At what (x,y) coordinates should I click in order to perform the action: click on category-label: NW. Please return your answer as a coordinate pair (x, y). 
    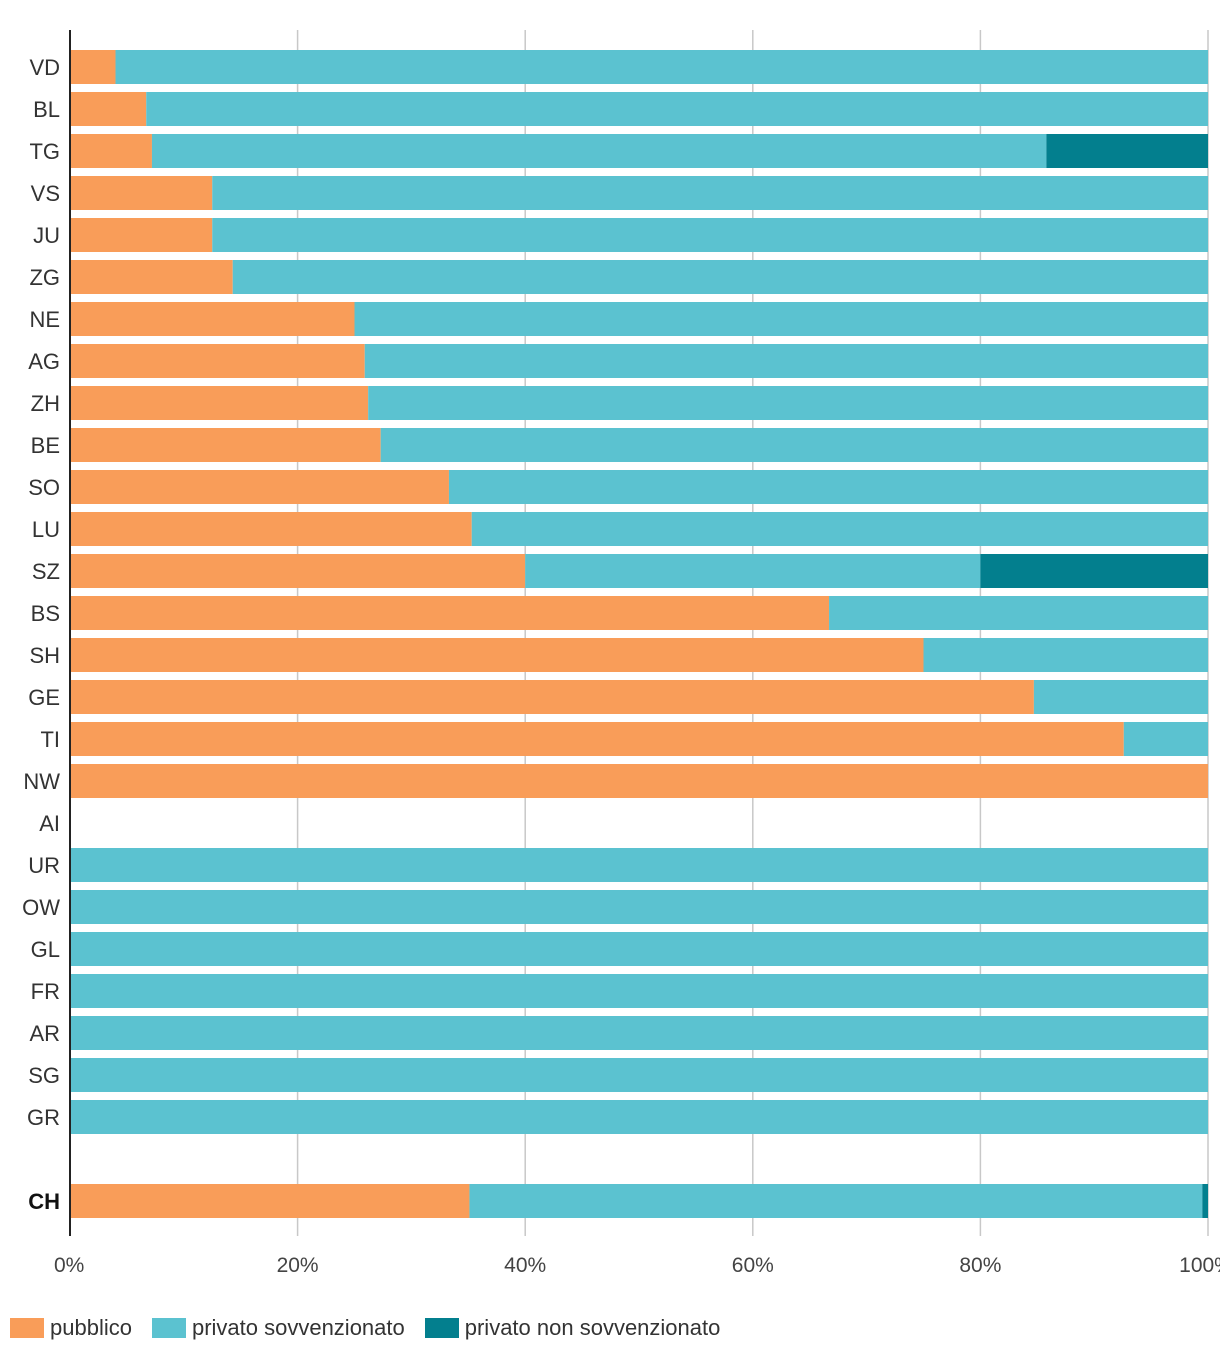
    Looking at the image, I should click on (41, 781).